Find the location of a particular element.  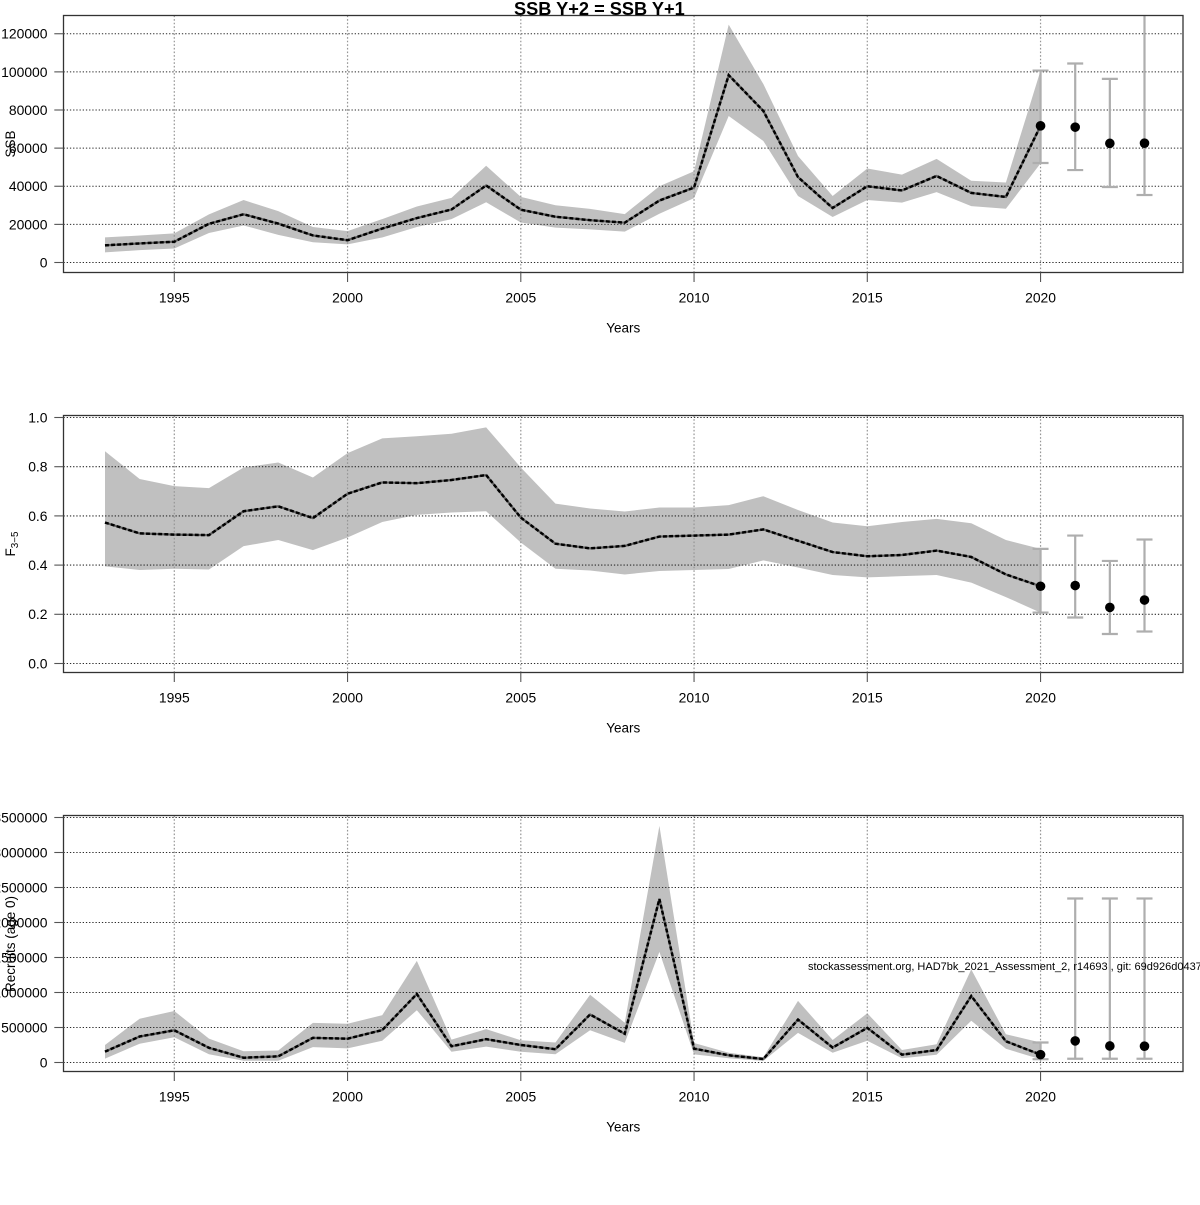

svg-text: 20000 is located at coordinates (28, 224).